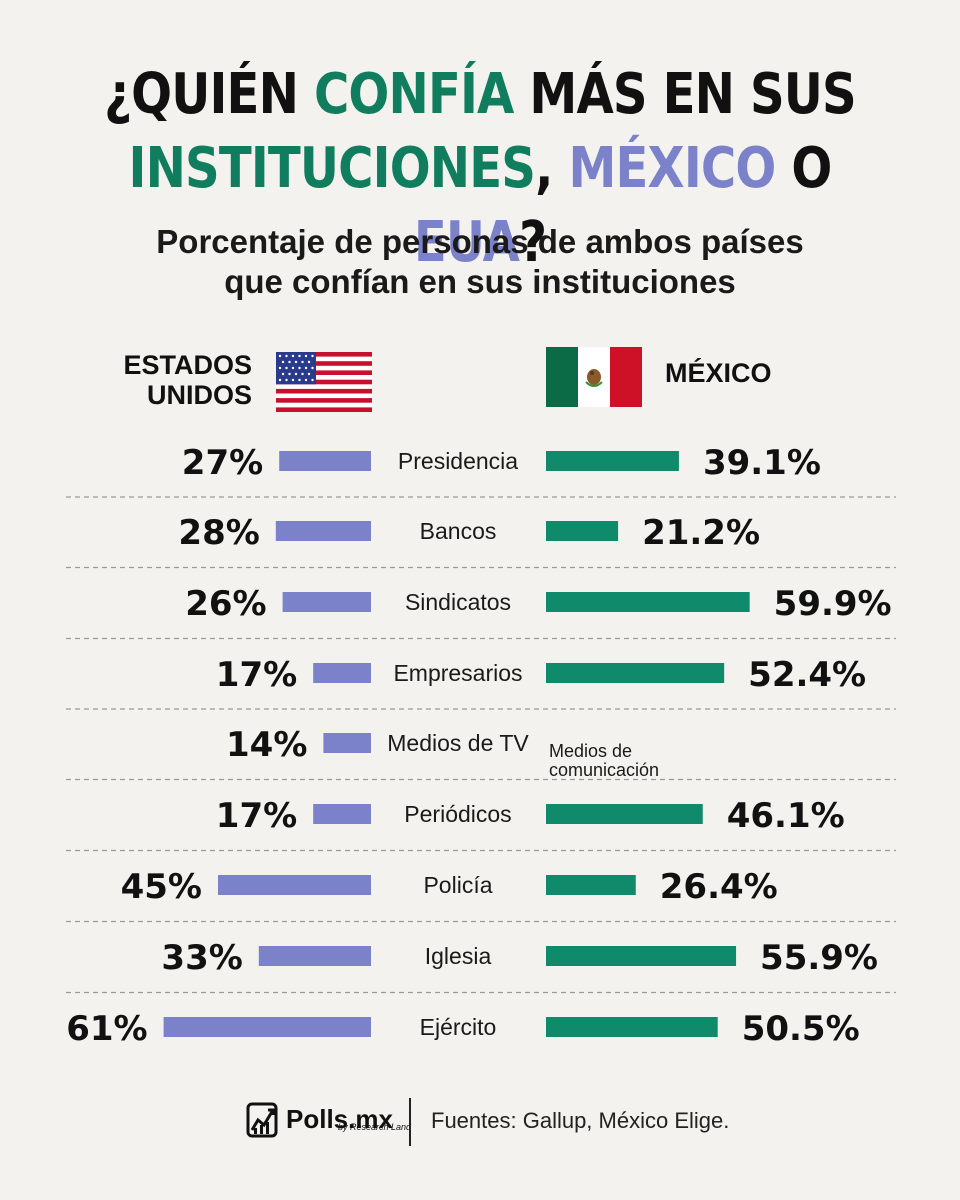  I want to click on mexico-value-label: 52.4%, so click(807, 675).